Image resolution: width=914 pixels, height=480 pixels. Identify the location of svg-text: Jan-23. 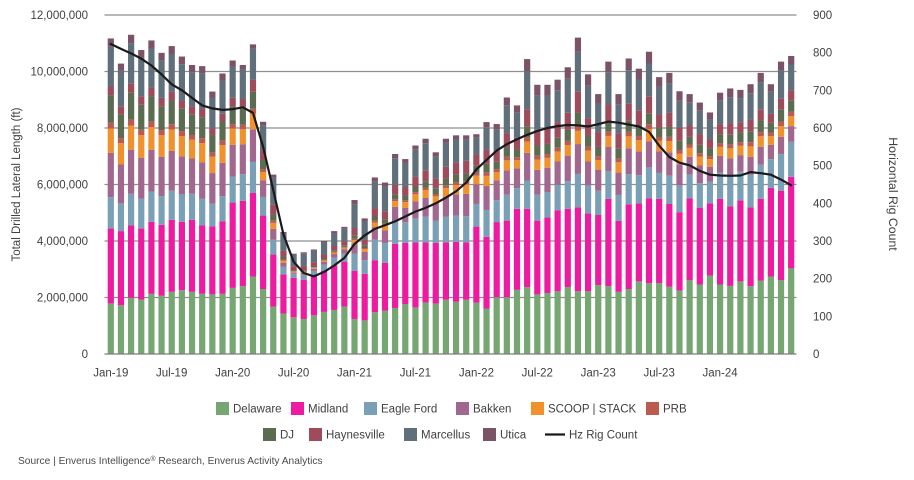
(598, 374).